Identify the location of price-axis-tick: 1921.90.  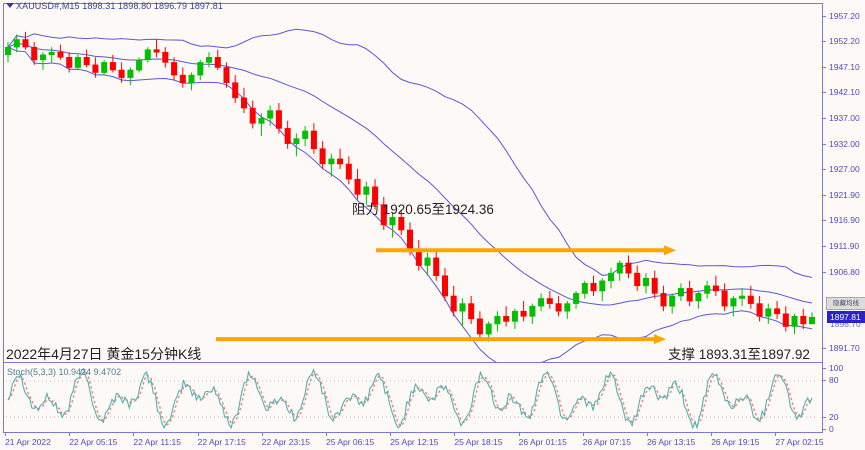
(841, 195).